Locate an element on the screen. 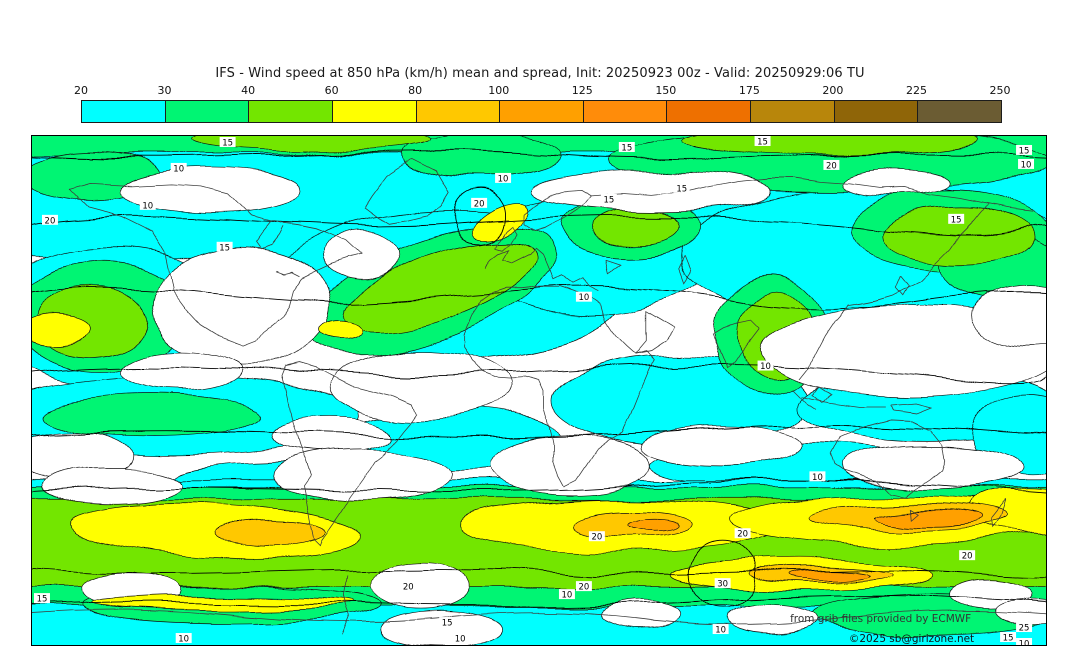  colorbar-tick: 20 is located at coordinates (81, 90).